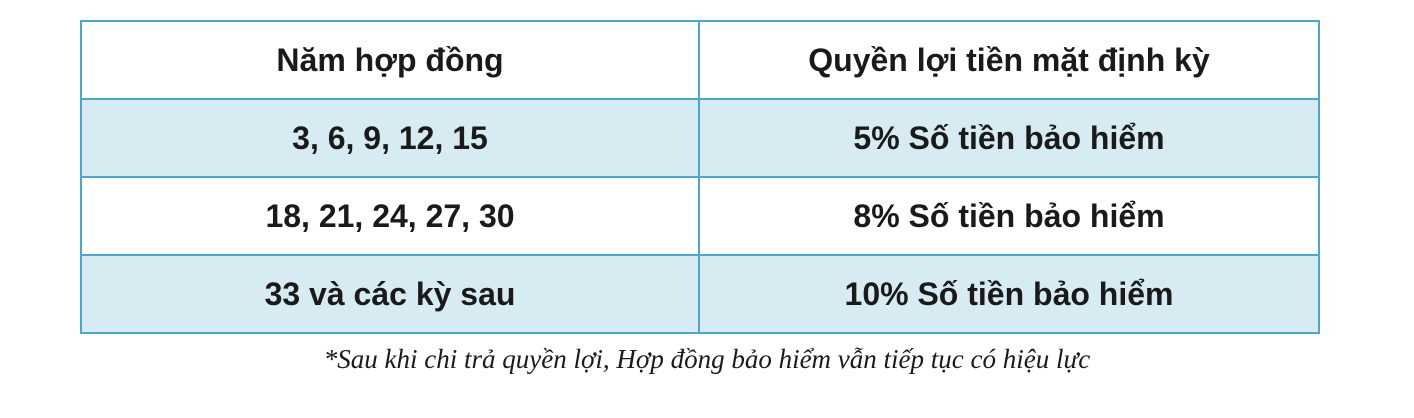 This screenshot has height=418, width=1414. What do you see at coordinates (1009, 216) in the screenshot?
I see `cell-benefit: 8% Số tiền bảo hiểm` at bounding box center [1009, 216].